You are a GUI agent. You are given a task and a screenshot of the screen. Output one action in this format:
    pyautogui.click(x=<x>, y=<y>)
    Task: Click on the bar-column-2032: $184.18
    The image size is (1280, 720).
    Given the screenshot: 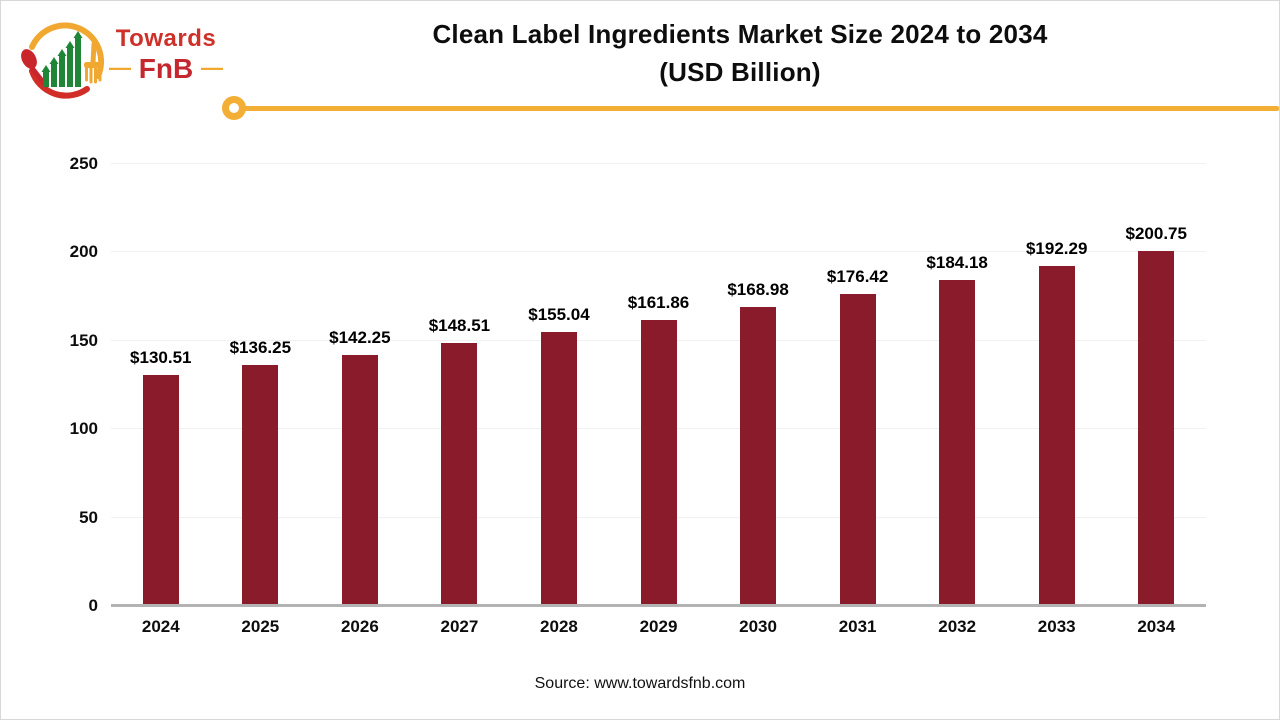 What is the action you would take?
    pyautogui.click(x=957, y=385)
    